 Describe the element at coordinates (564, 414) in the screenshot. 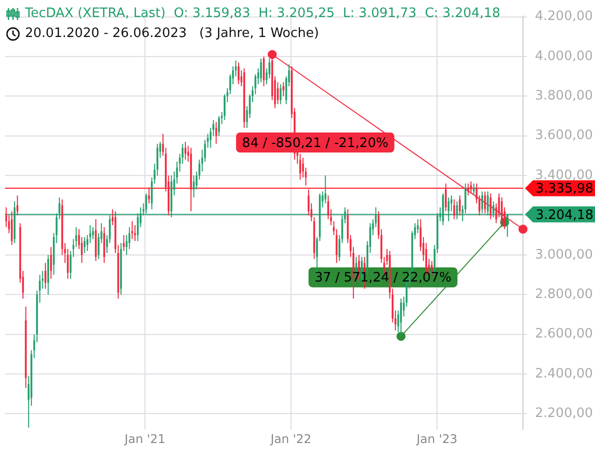

I see `y-tick-label: 2.200,00` at that location.